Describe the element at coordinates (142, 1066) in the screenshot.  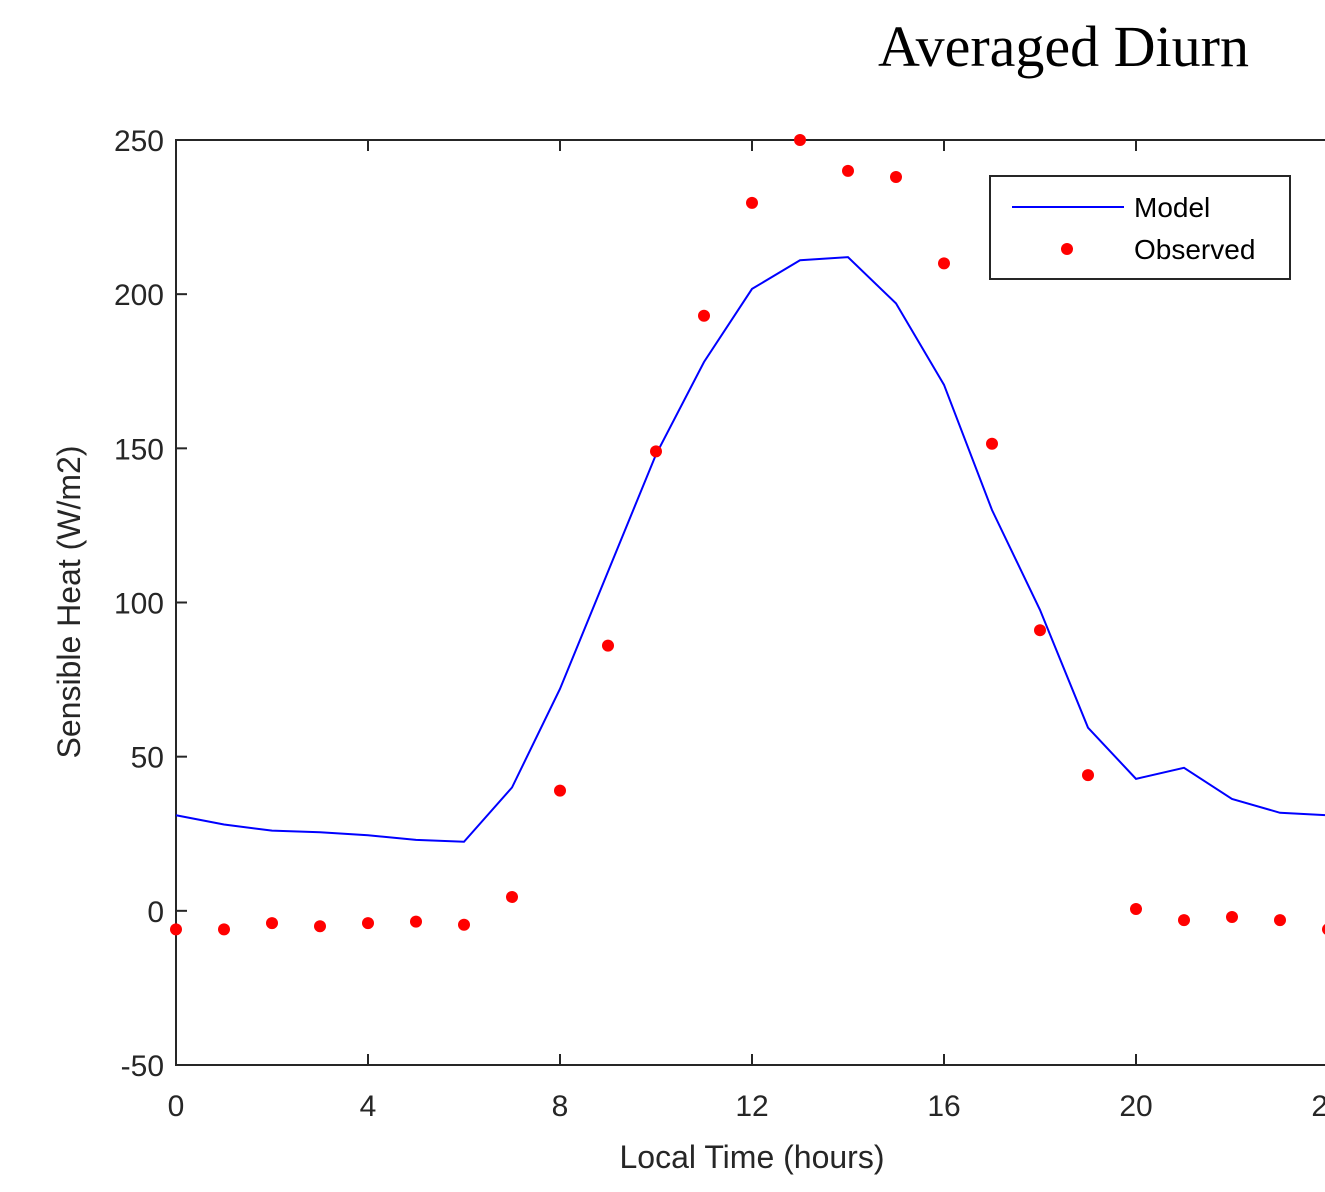
I see `y-tick-label: -50` at that location.